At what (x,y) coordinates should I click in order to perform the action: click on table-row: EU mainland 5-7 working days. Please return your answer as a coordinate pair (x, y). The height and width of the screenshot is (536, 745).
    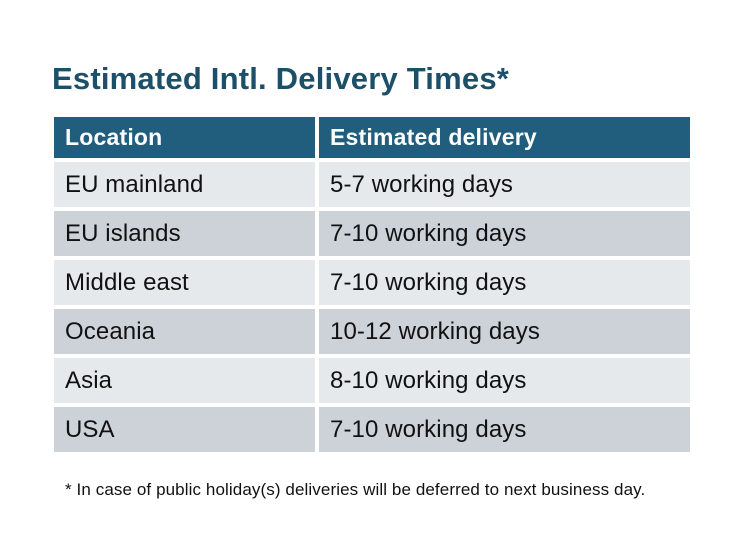
    Looking at the image, I should click on (372, 184).